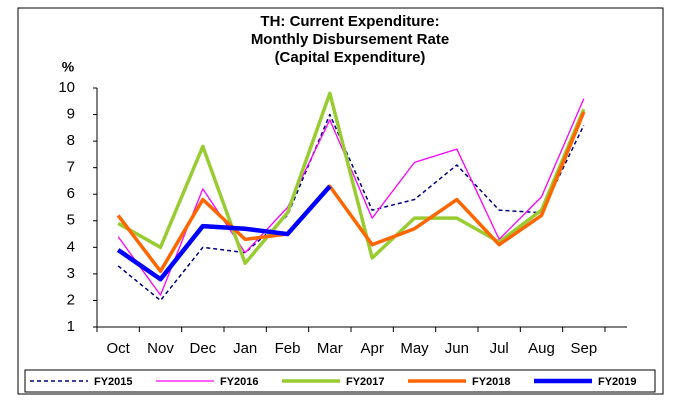  What do you see at coordinates (350, 39) in the screenshot?
I see `chart-title: Monthly Disbursement Rate` at bounding box center [350, 39].